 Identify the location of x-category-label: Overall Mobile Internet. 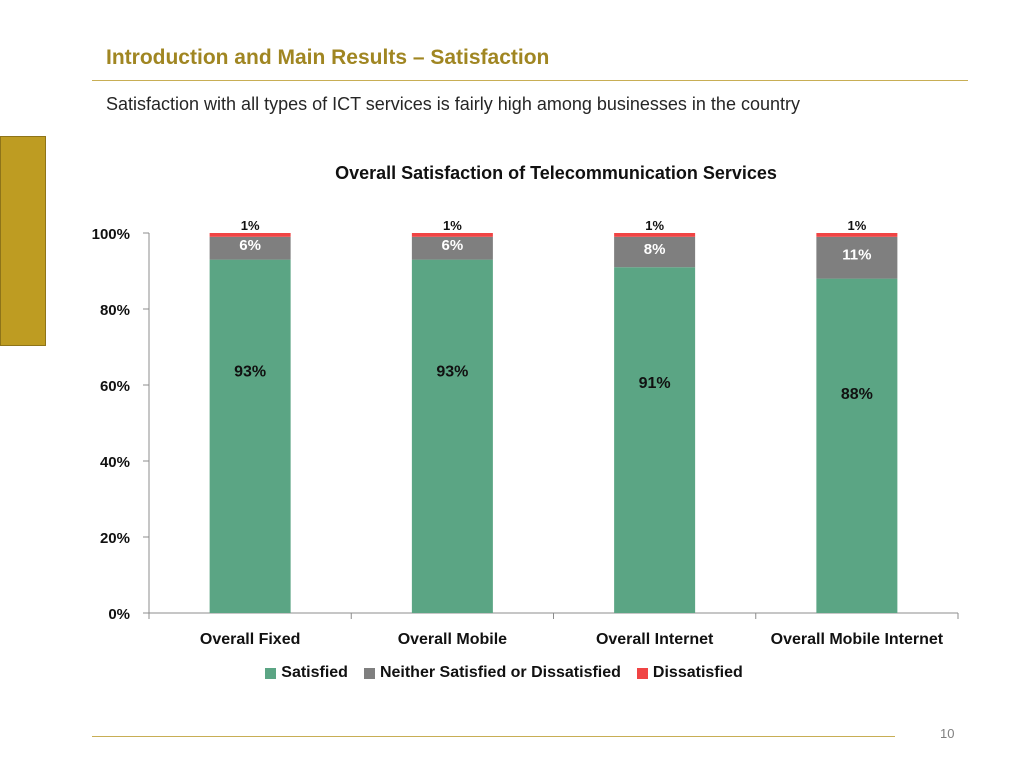
(857, 639).